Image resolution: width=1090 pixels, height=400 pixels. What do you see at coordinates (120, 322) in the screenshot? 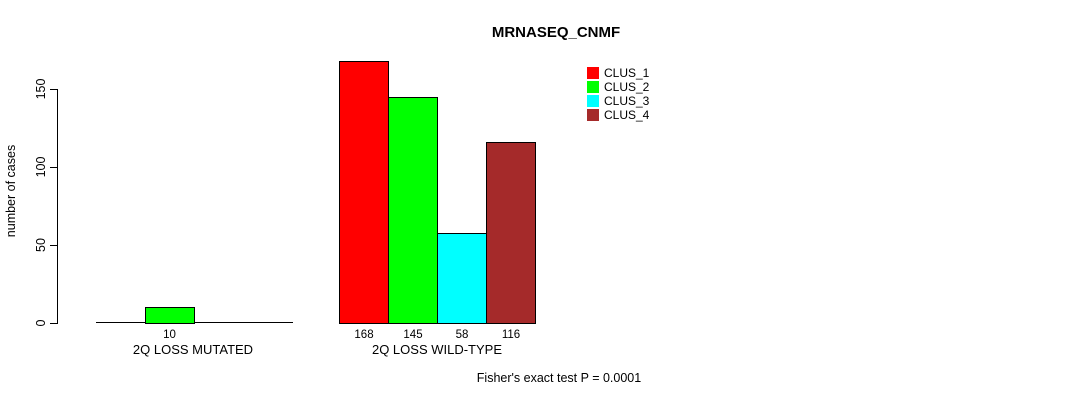
I see `zero-bar-clus_1-group1` at bounding box center [120, 322].